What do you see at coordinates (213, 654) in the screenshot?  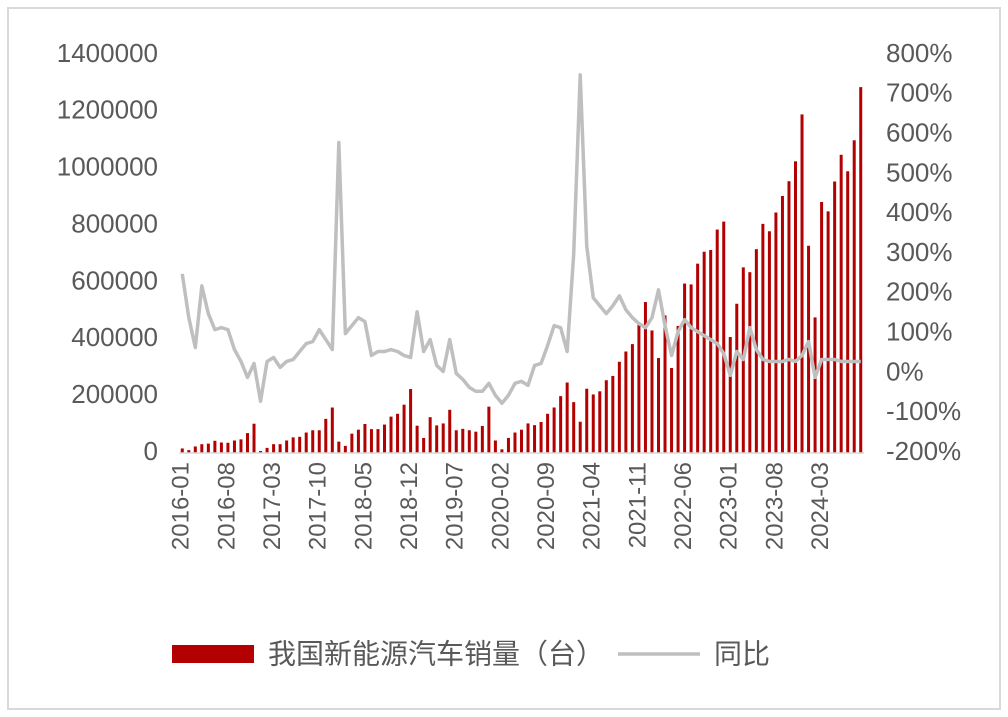 I see `legend-swatch` at bounding box center [213, 654].